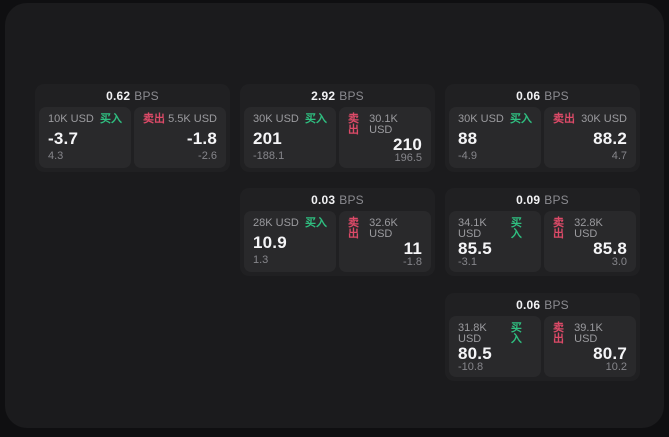 Image resolution: width=669 pixels, height=437 pixels. What do you see at coordinates (261, 260) in the screenshot?
I see `buy-sub-value: 1.3` at bounding box center [261, 260].